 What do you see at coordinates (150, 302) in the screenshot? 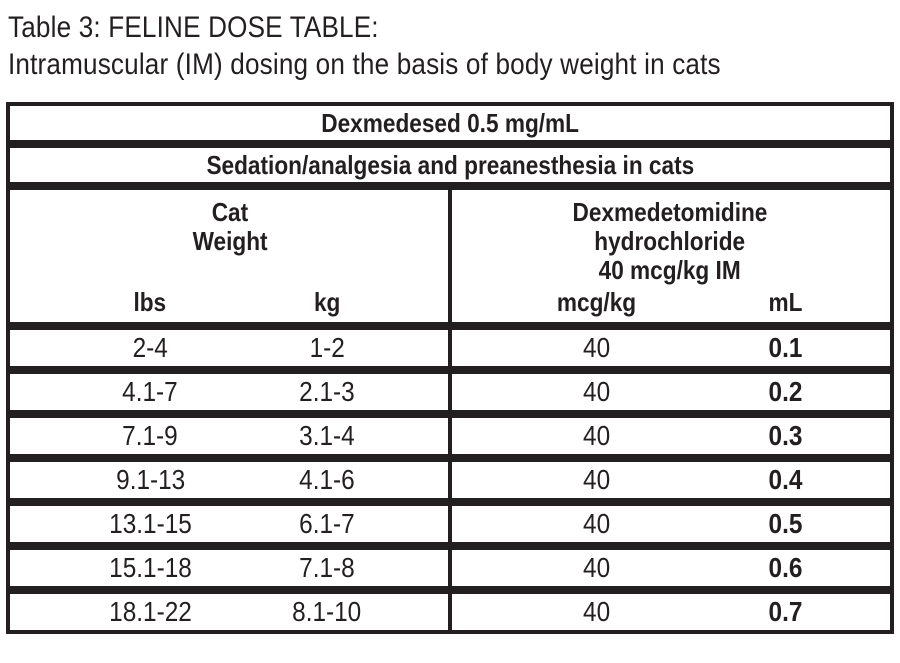
I see `col-label-lbs: lbs` at bounding box center [150, 302].